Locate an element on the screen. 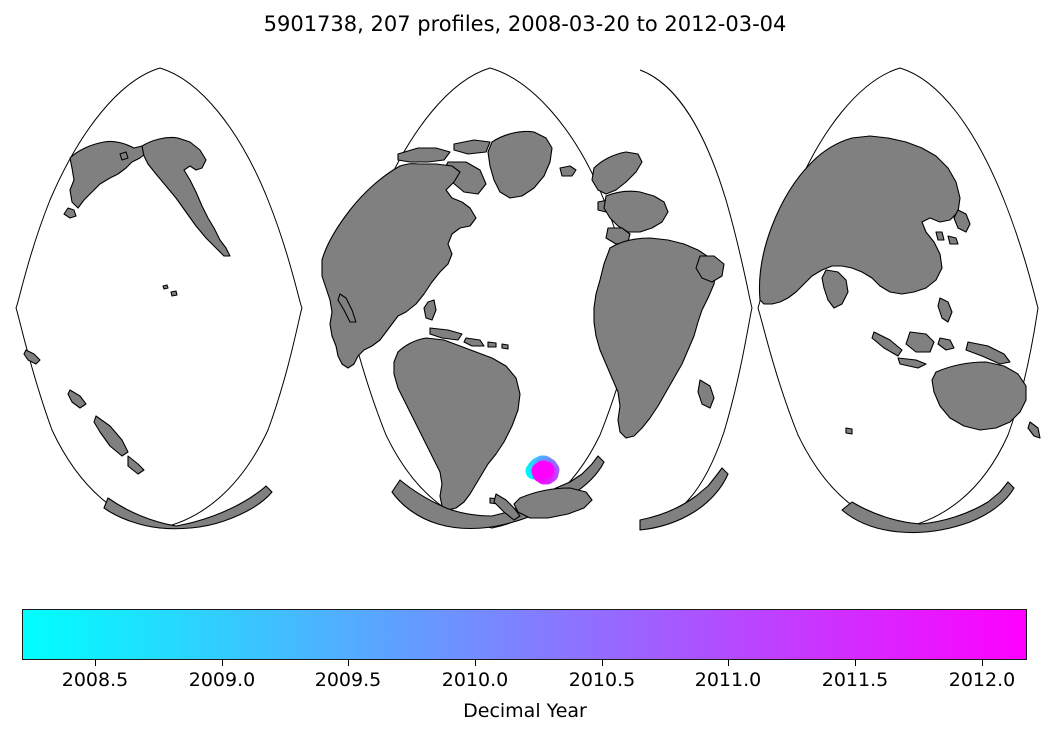 This screenshot has height=750, width=1050. land-cuba is located at coordinates (446, 334).